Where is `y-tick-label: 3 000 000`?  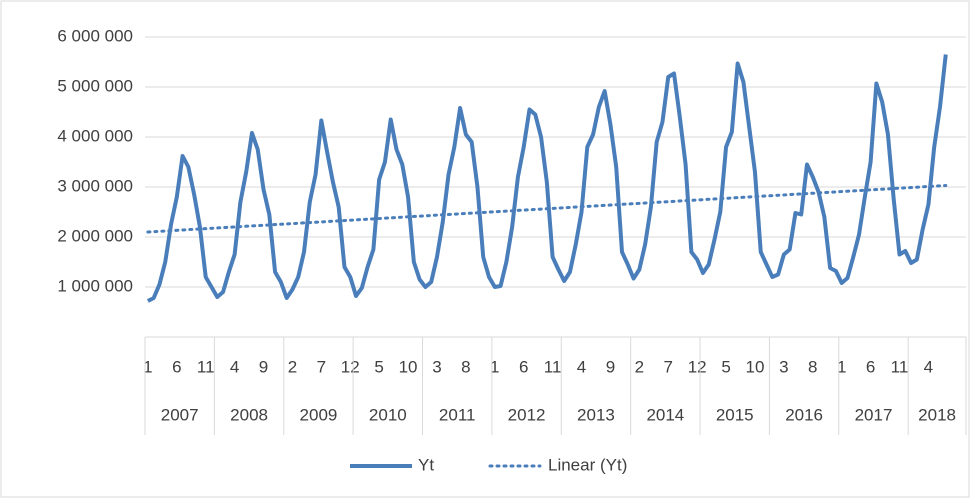
y-tick-label: 3 000 000 is located at coordinates (95, 185).